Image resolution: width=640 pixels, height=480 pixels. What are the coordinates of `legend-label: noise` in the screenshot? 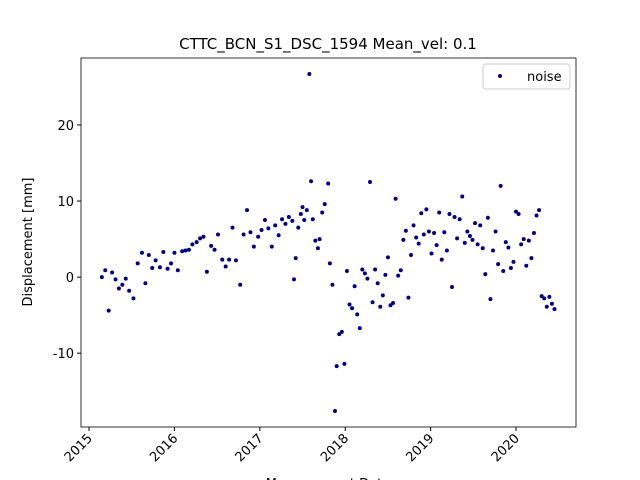 It's located at (544, 77).